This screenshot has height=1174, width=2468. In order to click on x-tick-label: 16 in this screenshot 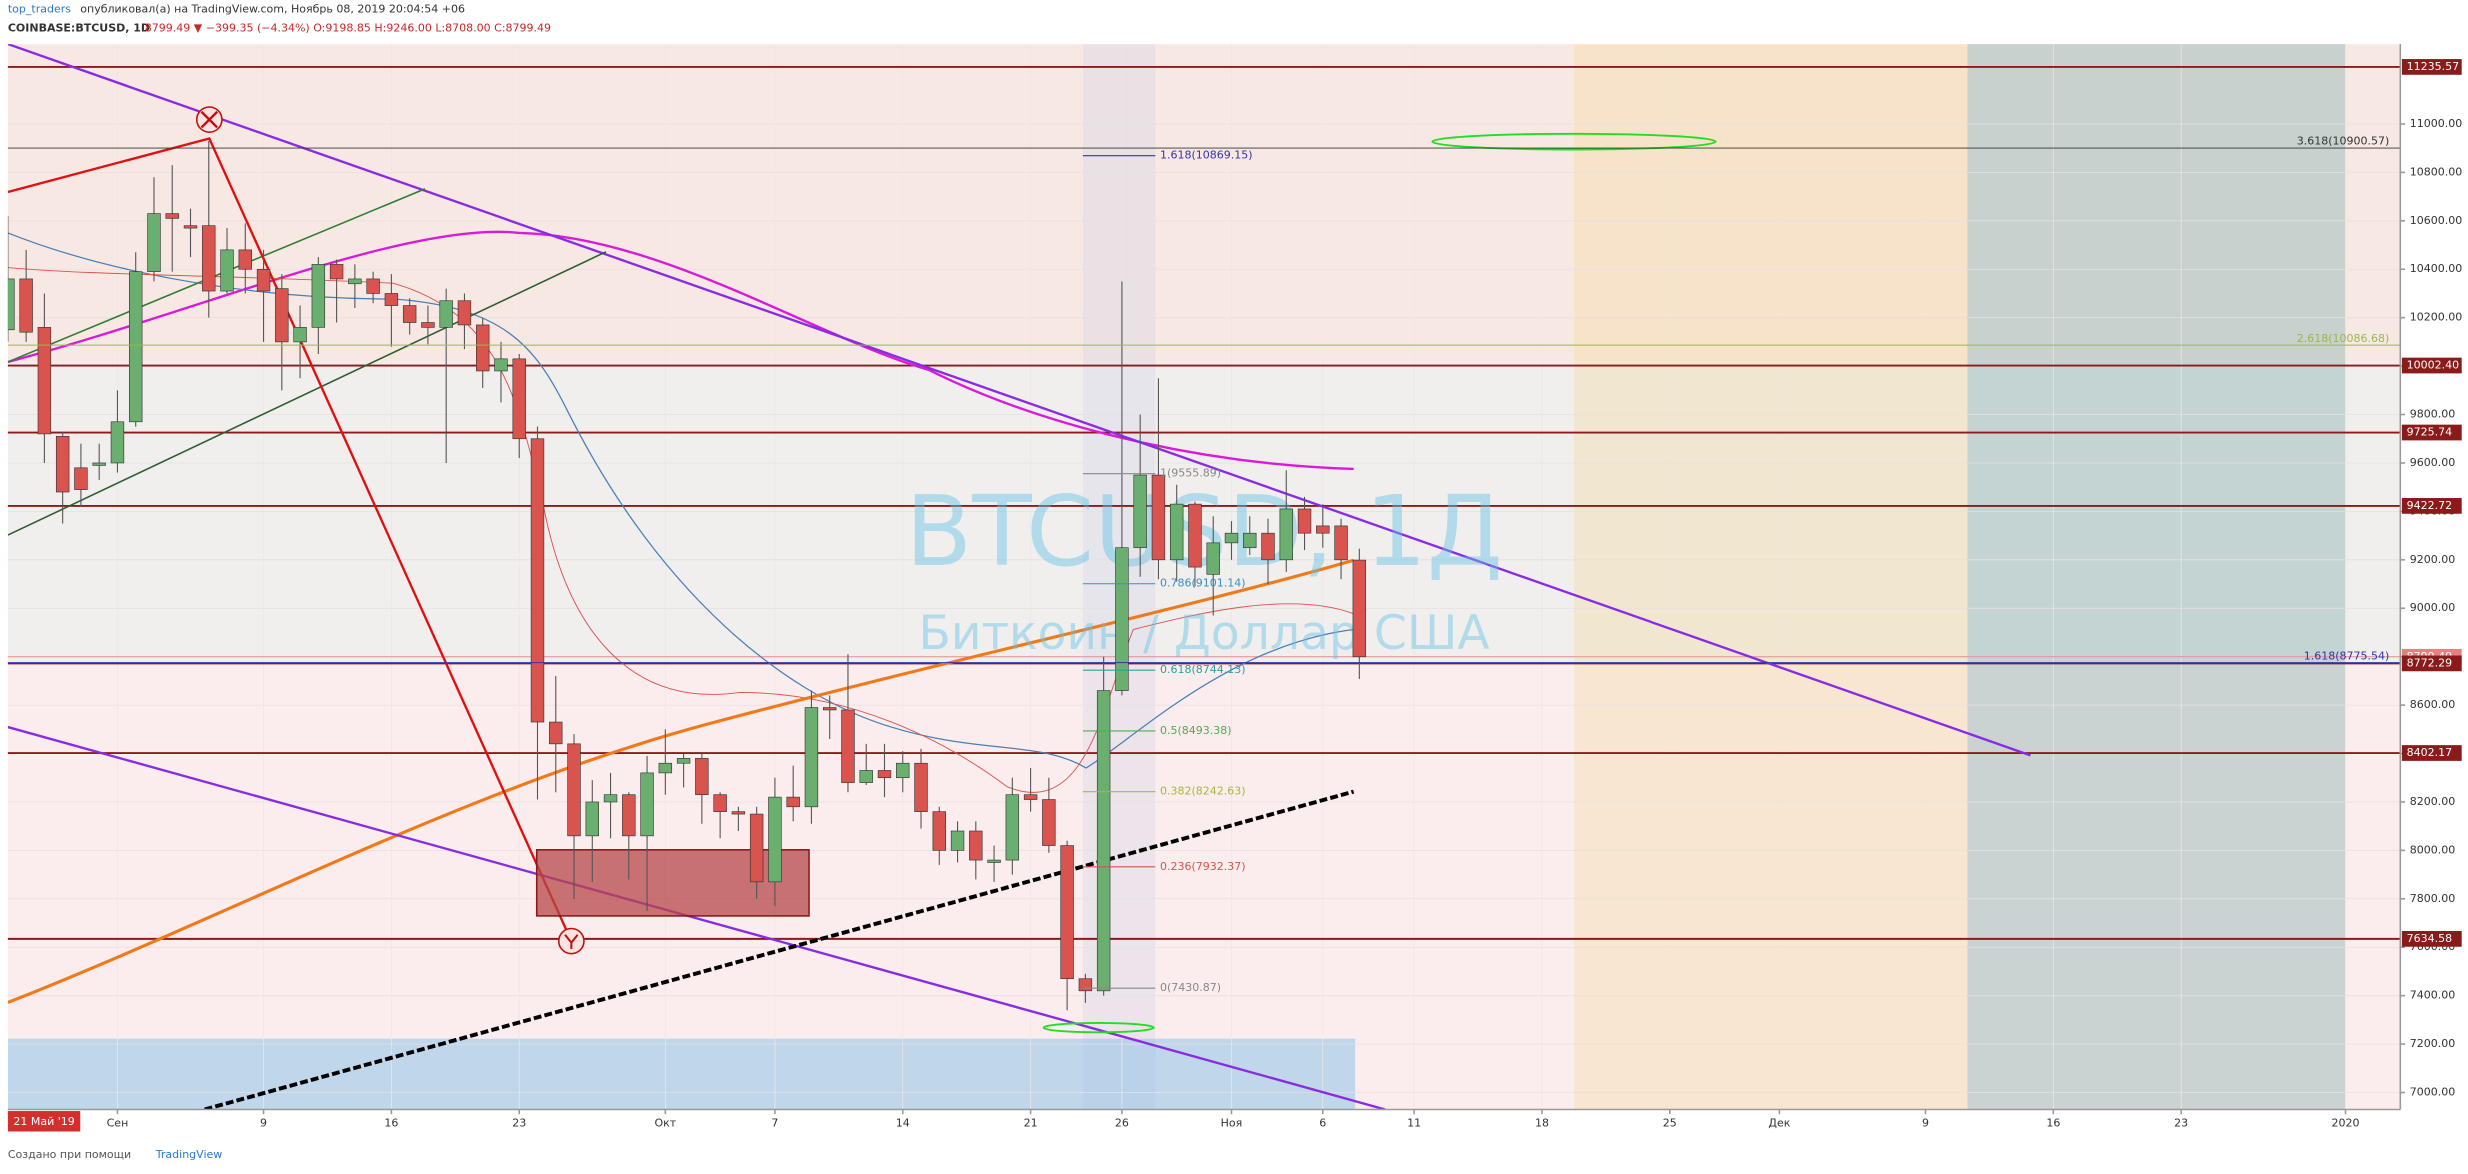, I will do `click(2053, 1123)`.